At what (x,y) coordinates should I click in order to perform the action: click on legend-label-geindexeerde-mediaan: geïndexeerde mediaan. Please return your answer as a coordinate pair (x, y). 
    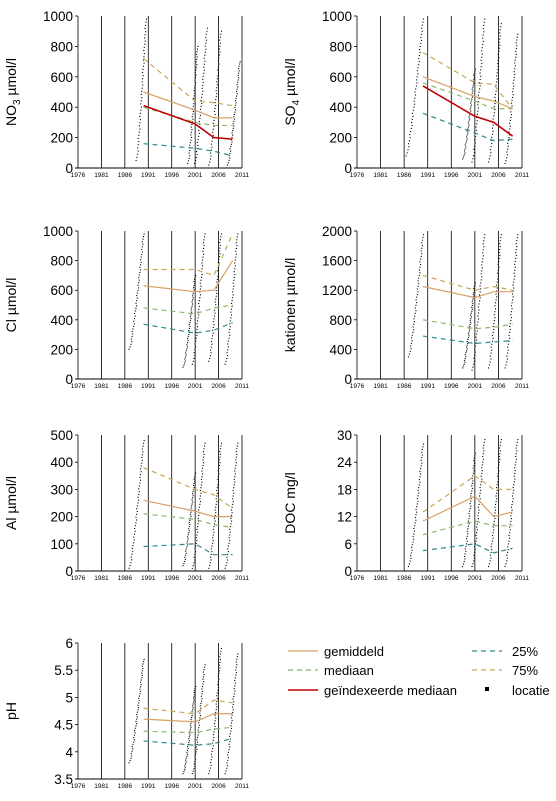
    Looking at the image, I should click on (390, 690).